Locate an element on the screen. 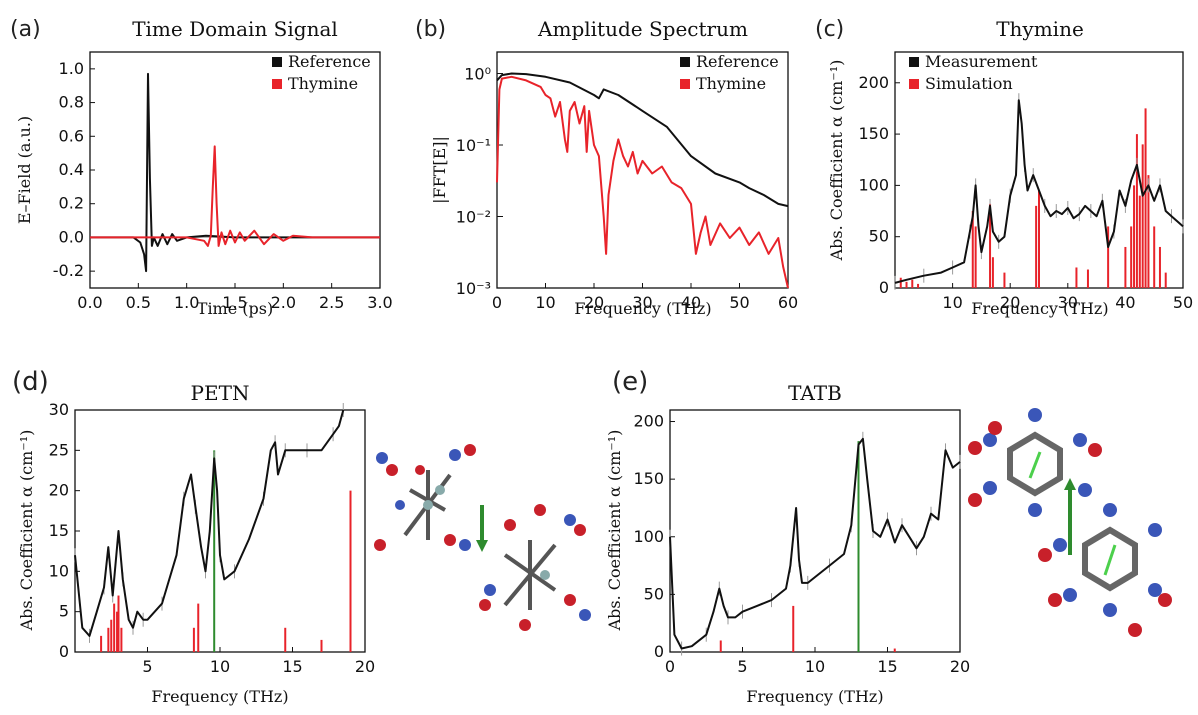  petn-molecule-upper-icon is located at coordinates (425, 497).